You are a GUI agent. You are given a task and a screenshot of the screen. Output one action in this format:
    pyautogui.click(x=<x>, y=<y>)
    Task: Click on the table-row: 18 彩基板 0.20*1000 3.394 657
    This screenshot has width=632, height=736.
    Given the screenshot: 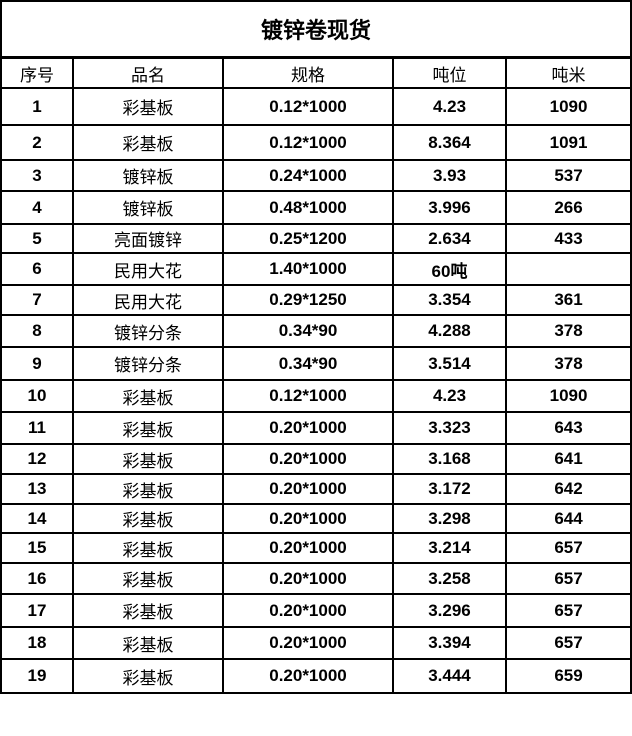 What is the action you would take?
    pyautogui.click(x=316, y=643)
    